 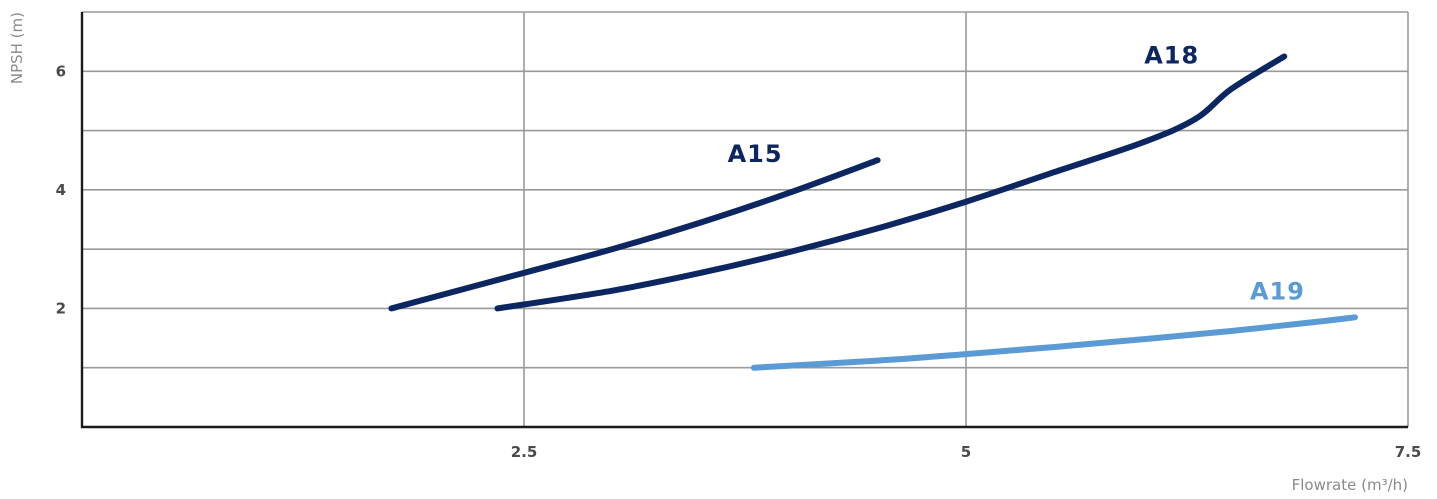 I want to click on y-axis-title: NPSH (m), so click(x=17, y=48).